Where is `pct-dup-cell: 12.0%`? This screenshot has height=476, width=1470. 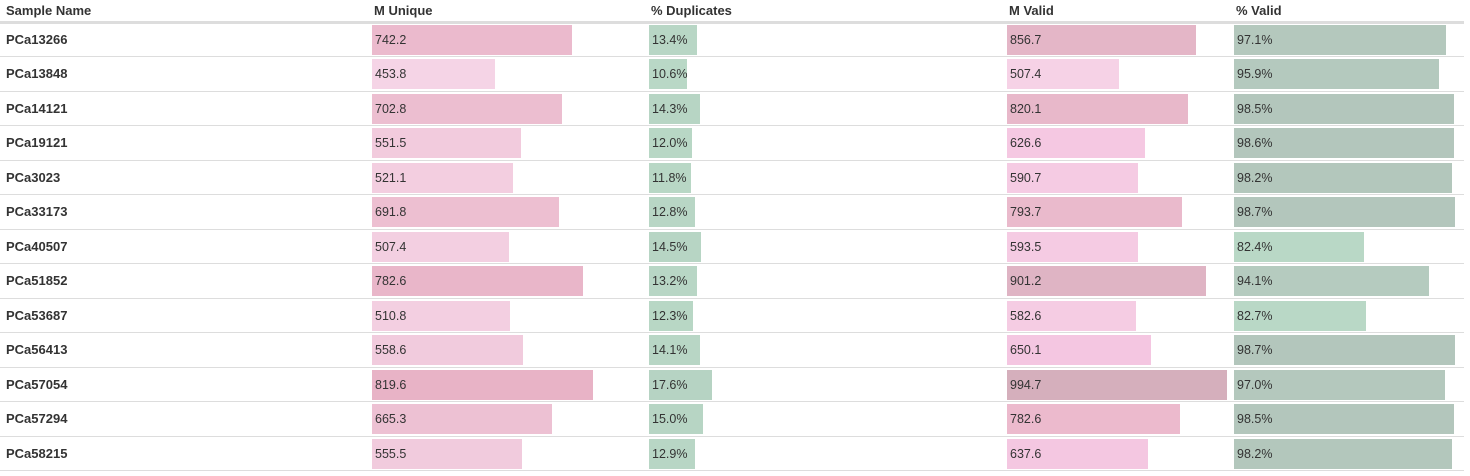 pct-dup-cell: 12.0% is located at coordinates (826, 143).